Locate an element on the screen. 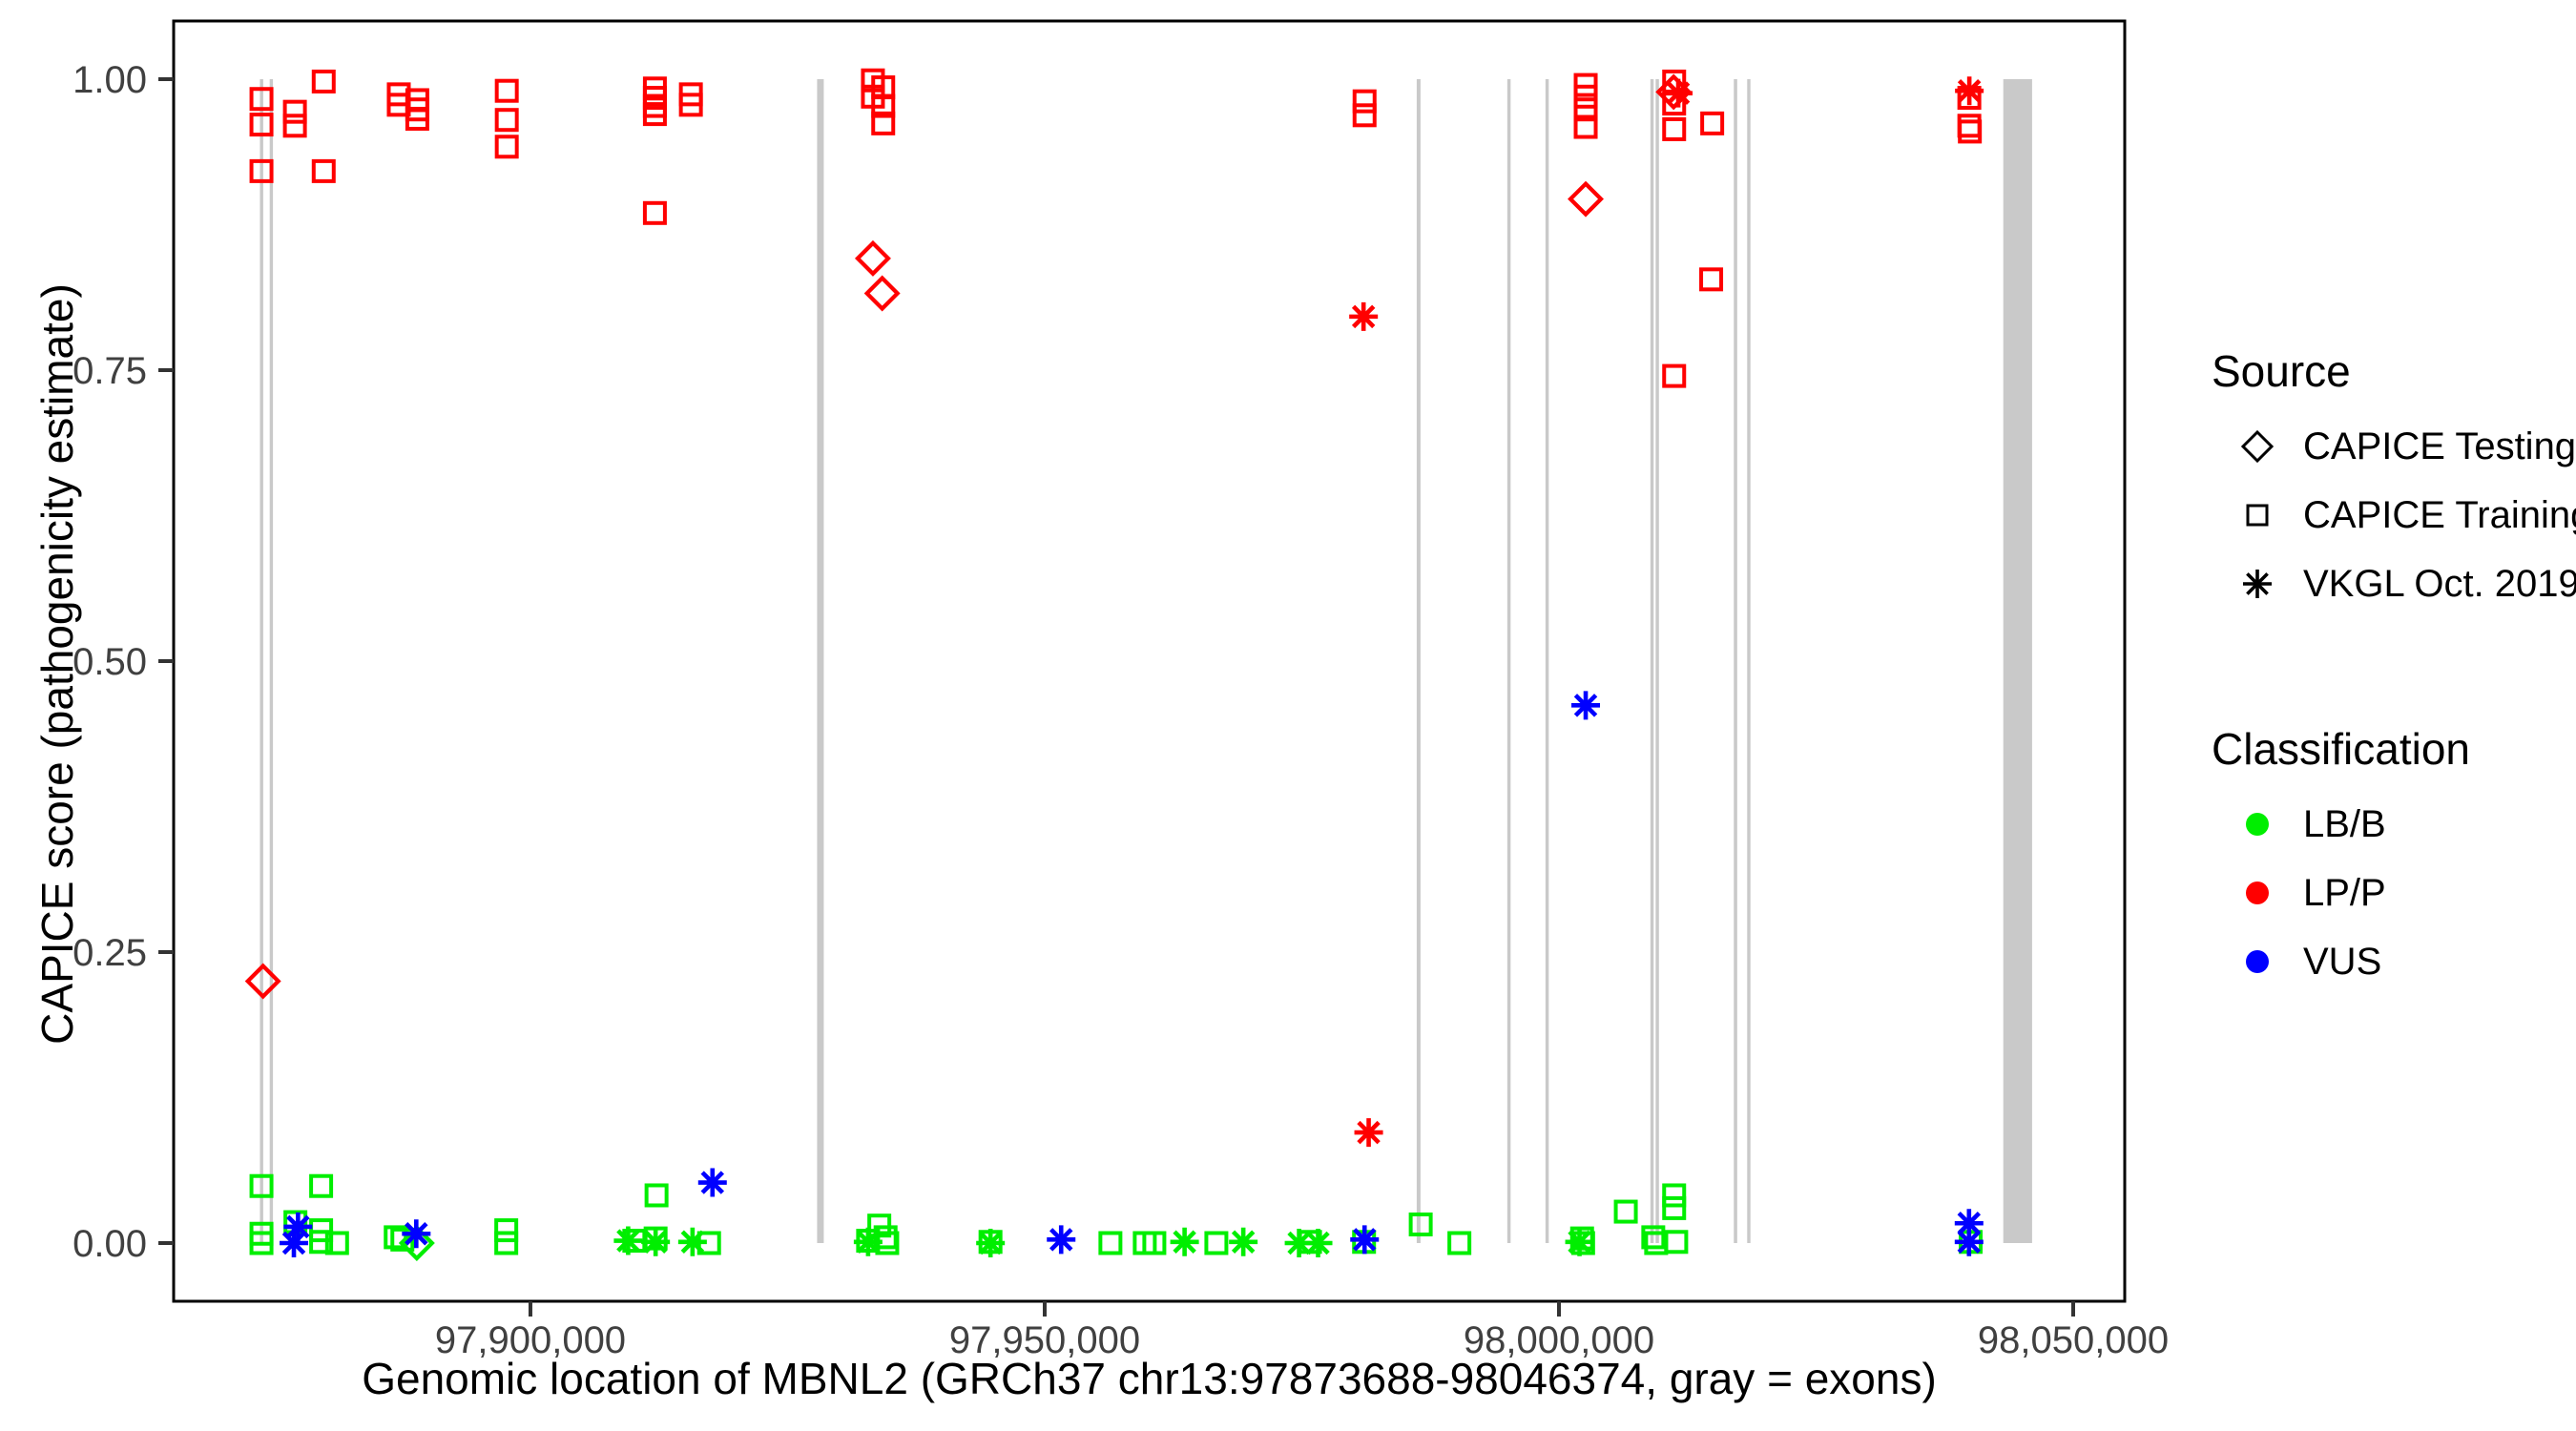 This screenshot has height=1431, width=2576. x-tick-label: 97,900,000 is located at coordinates (530, 1340).